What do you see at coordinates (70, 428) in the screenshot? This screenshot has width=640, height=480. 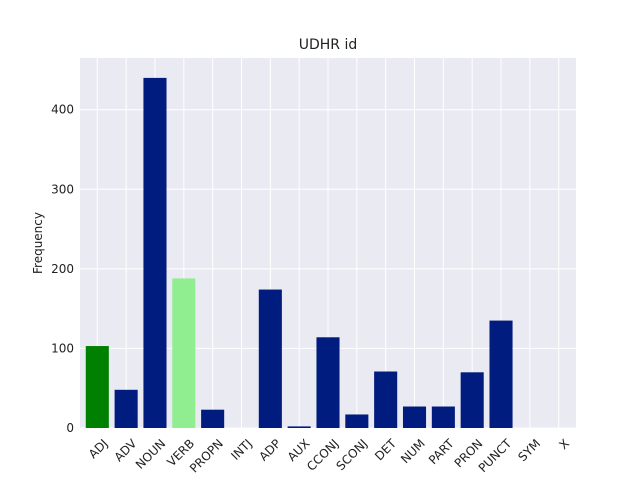 I see `y-tick-label: 0` at bounding box center [70, 428].